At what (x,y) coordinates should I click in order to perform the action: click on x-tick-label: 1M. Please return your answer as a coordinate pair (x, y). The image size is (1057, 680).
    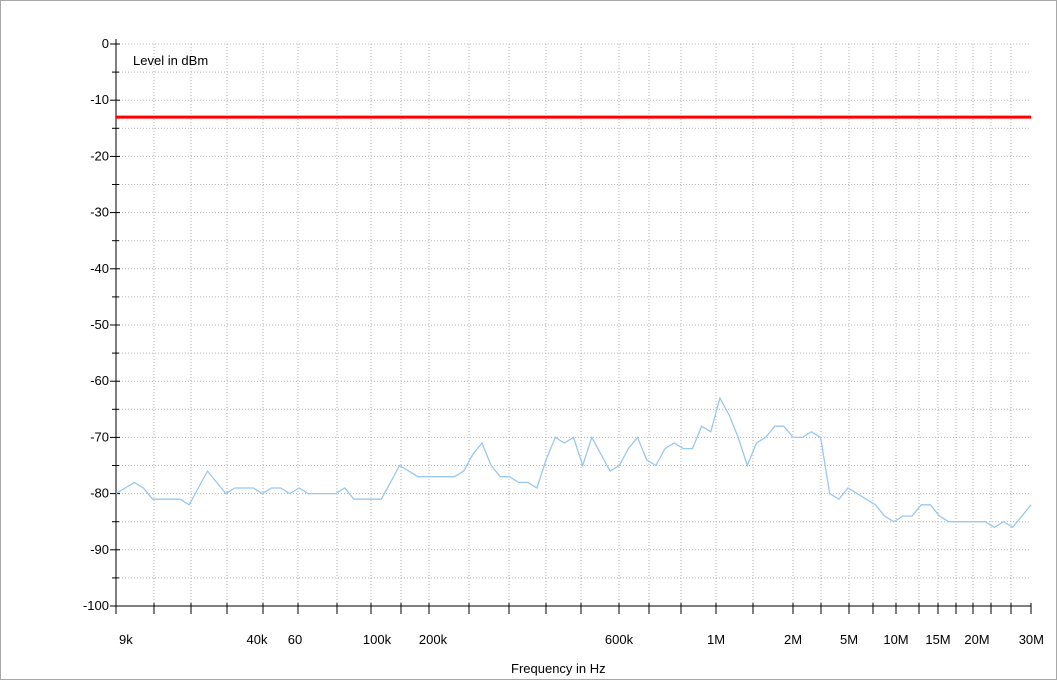
    Looking at the image, I should click on (716, 639).